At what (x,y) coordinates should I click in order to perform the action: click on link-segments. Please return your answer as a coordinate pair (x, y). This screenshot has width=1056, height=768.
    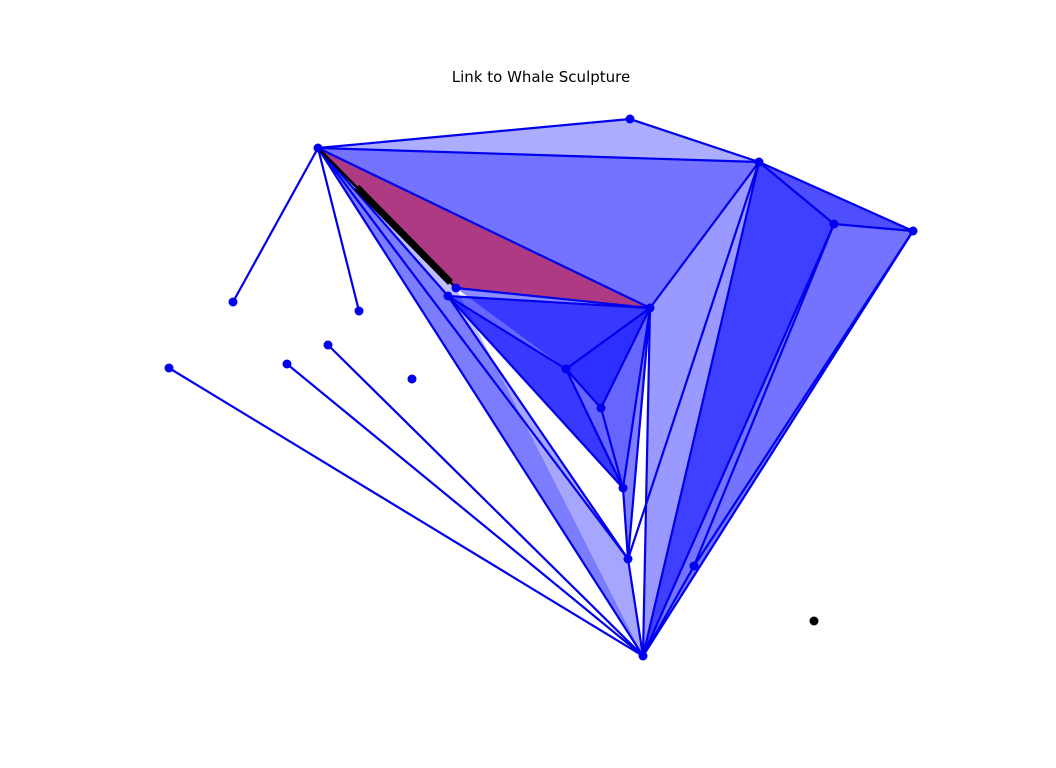
    Looking at the image, I should click on (387, 218).